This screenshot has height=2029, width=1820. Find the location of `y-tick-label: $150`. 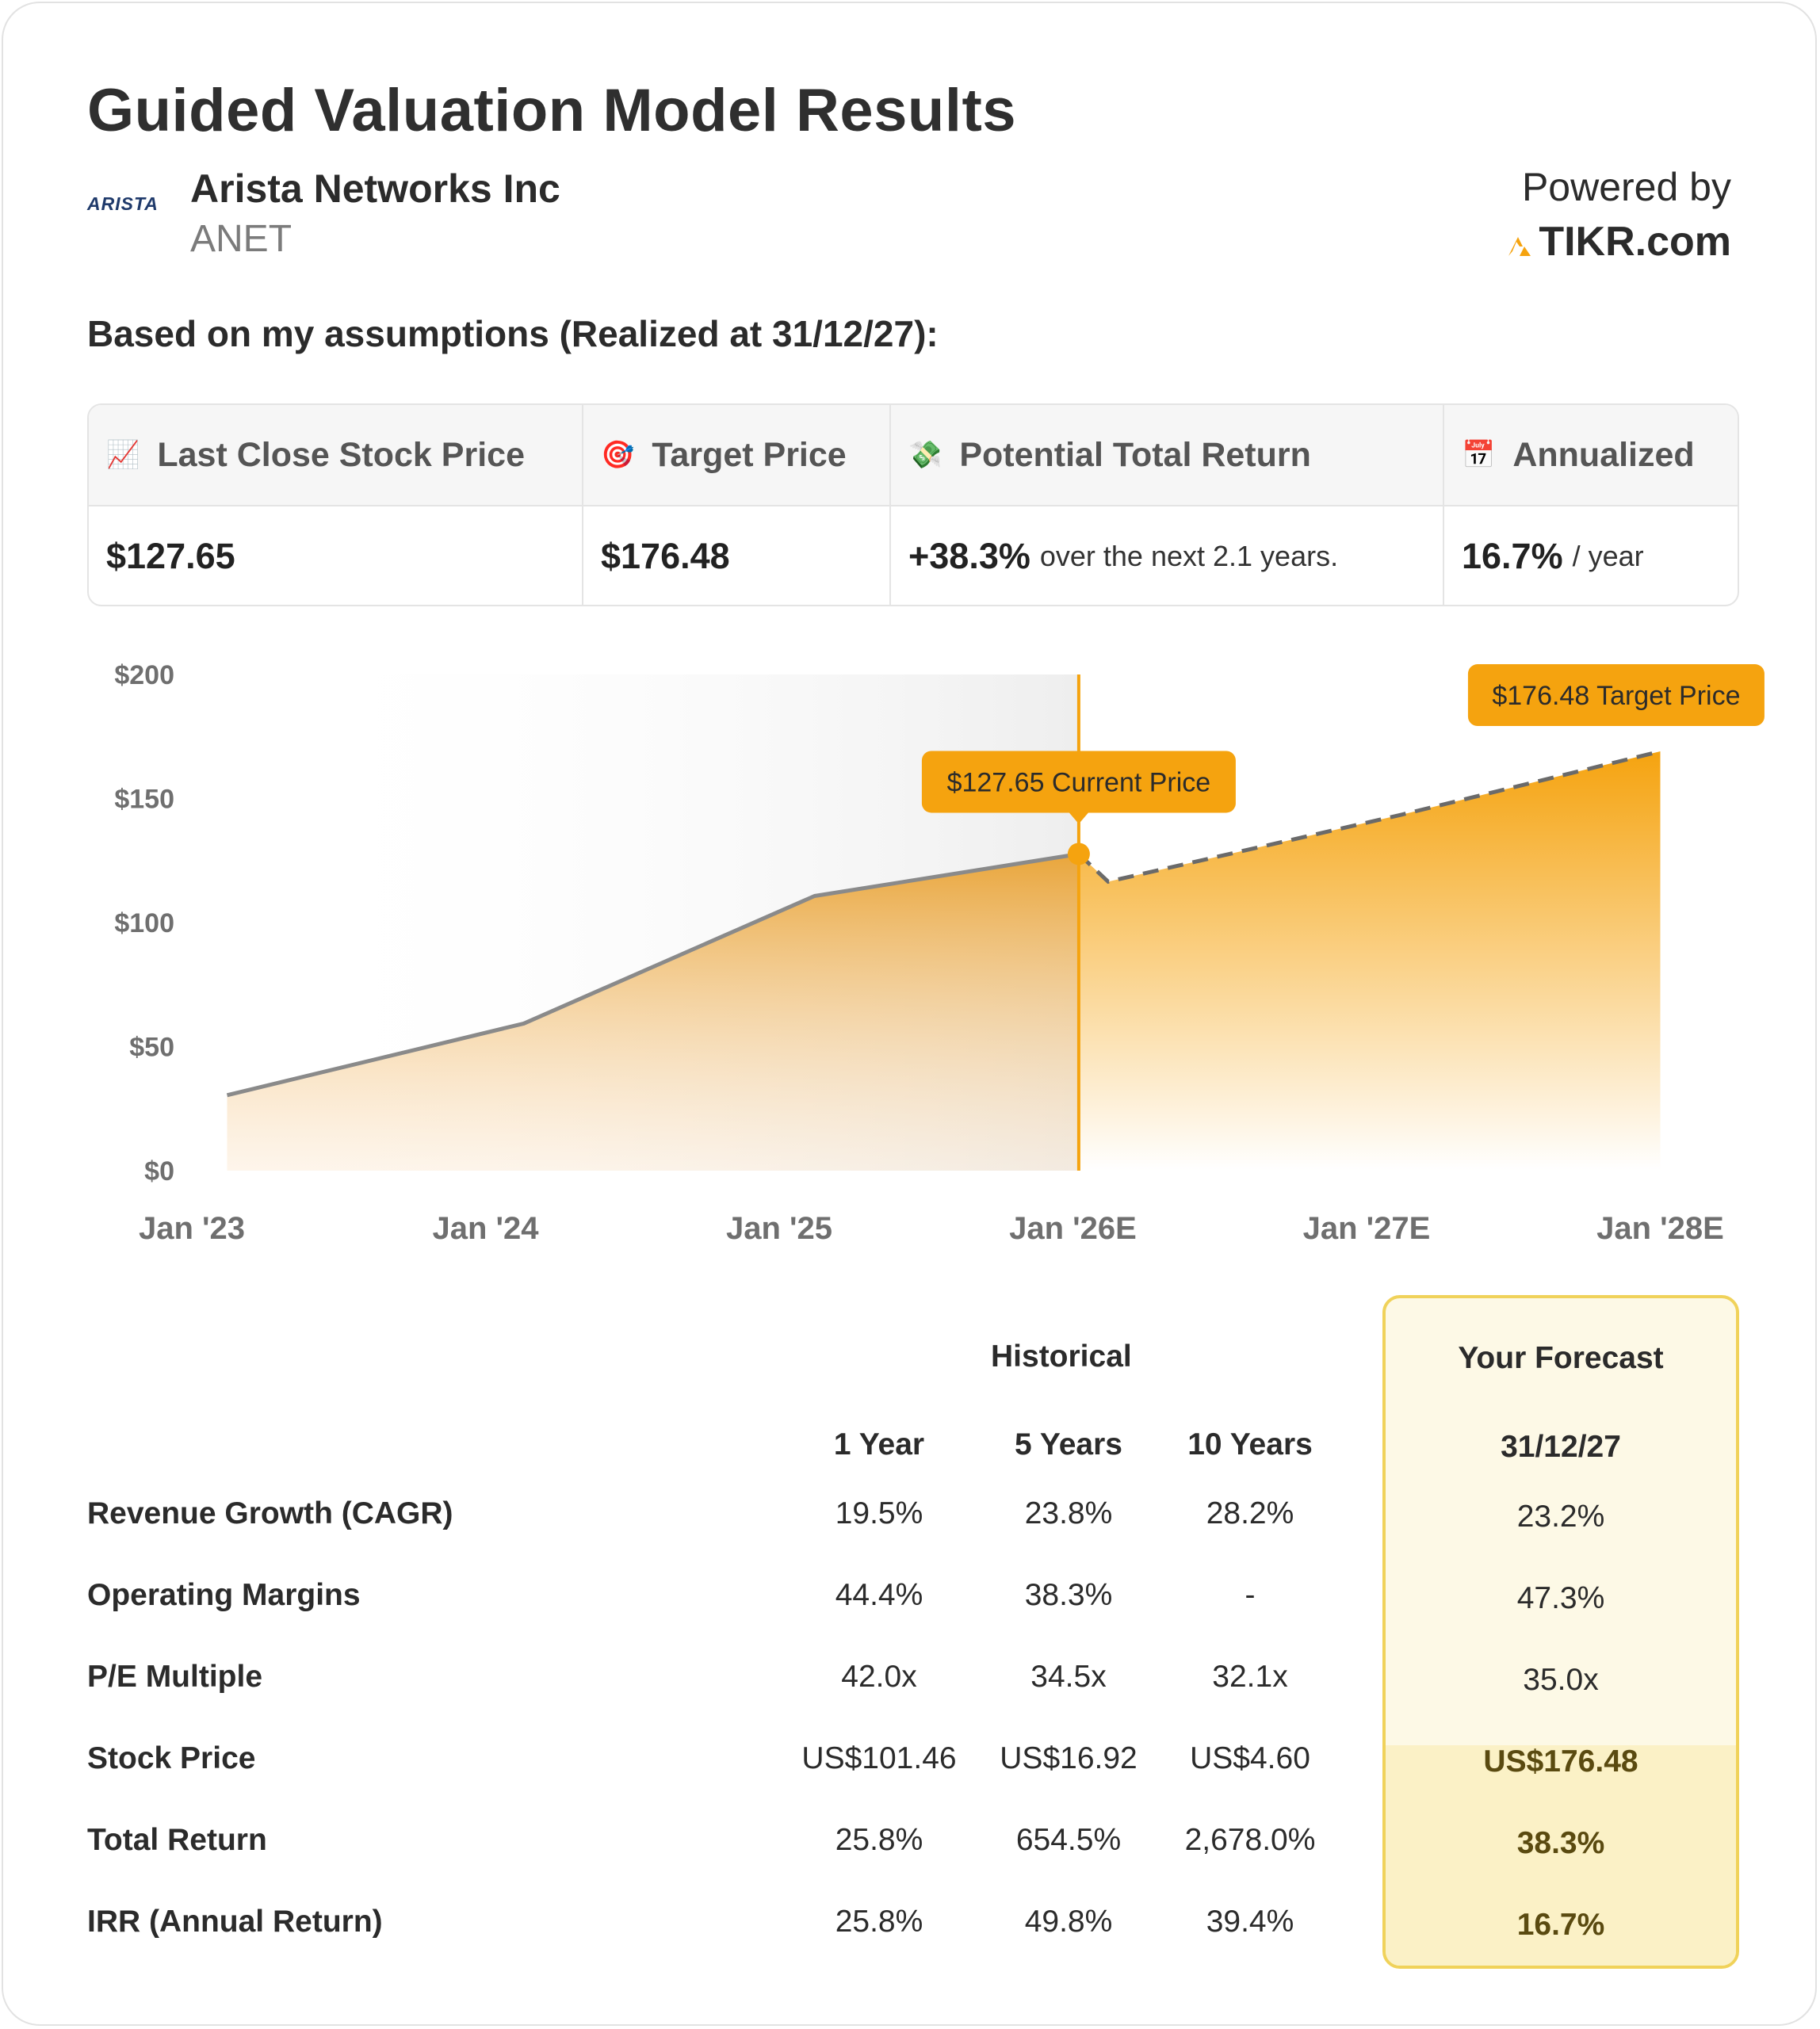

y-tick-label: $150 is located at coordinates (144, 800).